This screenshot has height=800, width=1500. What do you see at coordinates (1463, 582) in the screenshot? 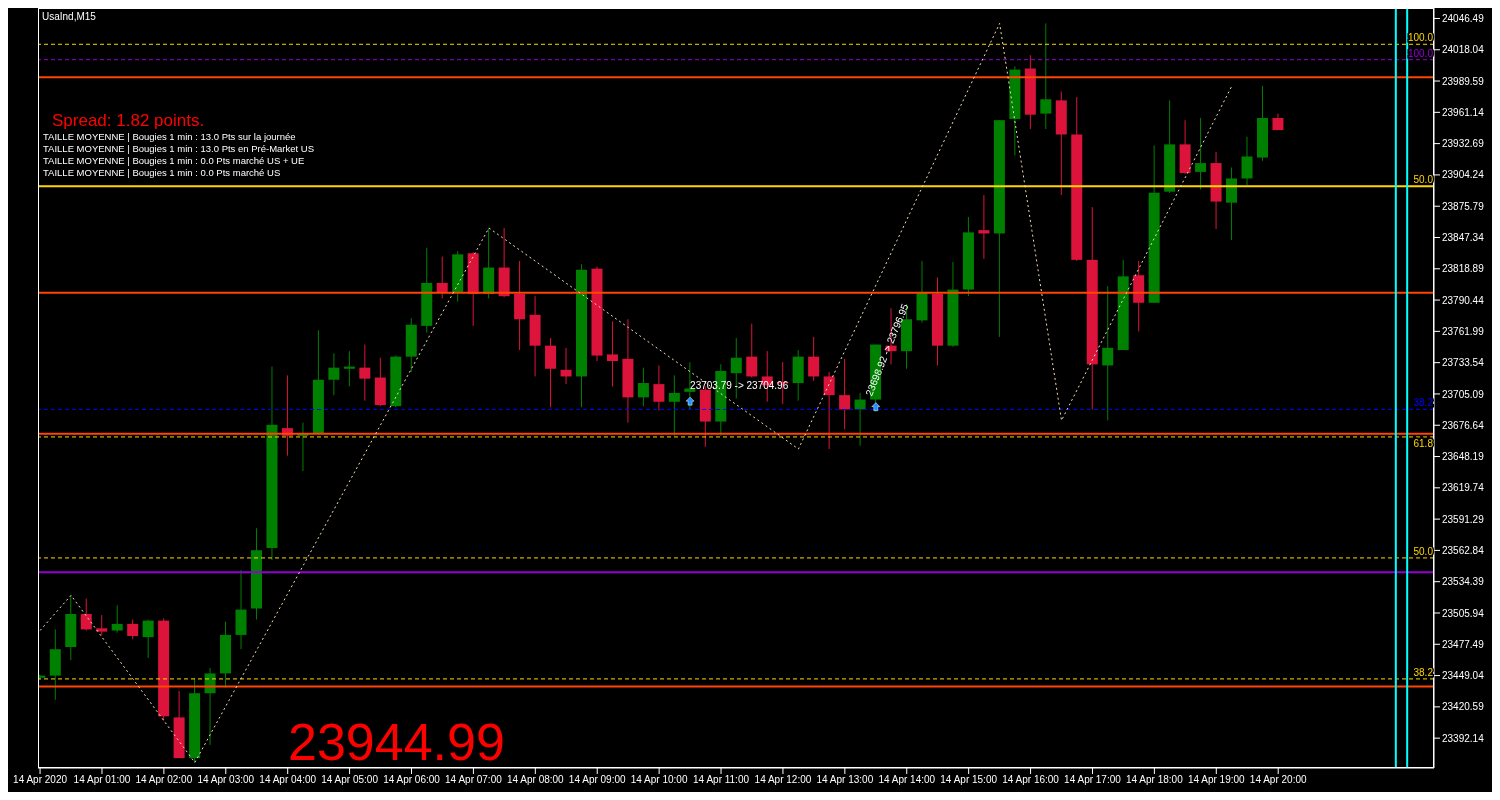
I see `y-tick-label: 23534.39` at bounding box center [1463, 582].